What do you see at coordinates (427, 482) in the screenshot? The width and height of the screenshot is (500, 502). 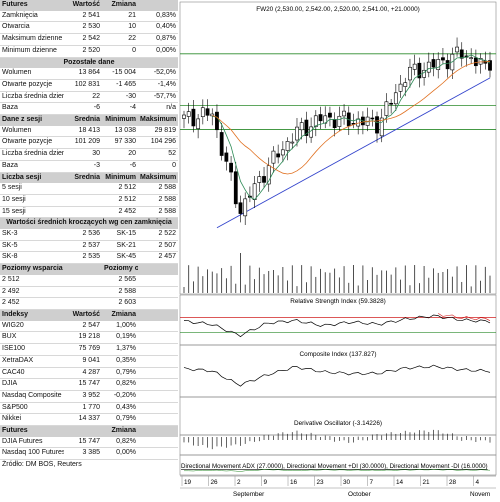 I see `date-tick-label: 21` at bounding box center [427, 482].